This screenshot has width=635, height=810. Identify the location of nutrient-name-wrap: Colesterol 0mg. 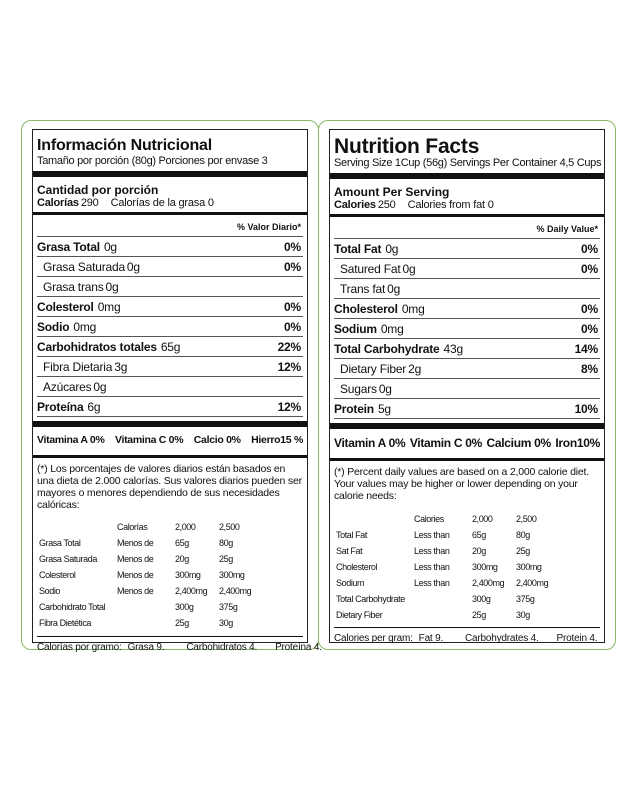
(79, 306).